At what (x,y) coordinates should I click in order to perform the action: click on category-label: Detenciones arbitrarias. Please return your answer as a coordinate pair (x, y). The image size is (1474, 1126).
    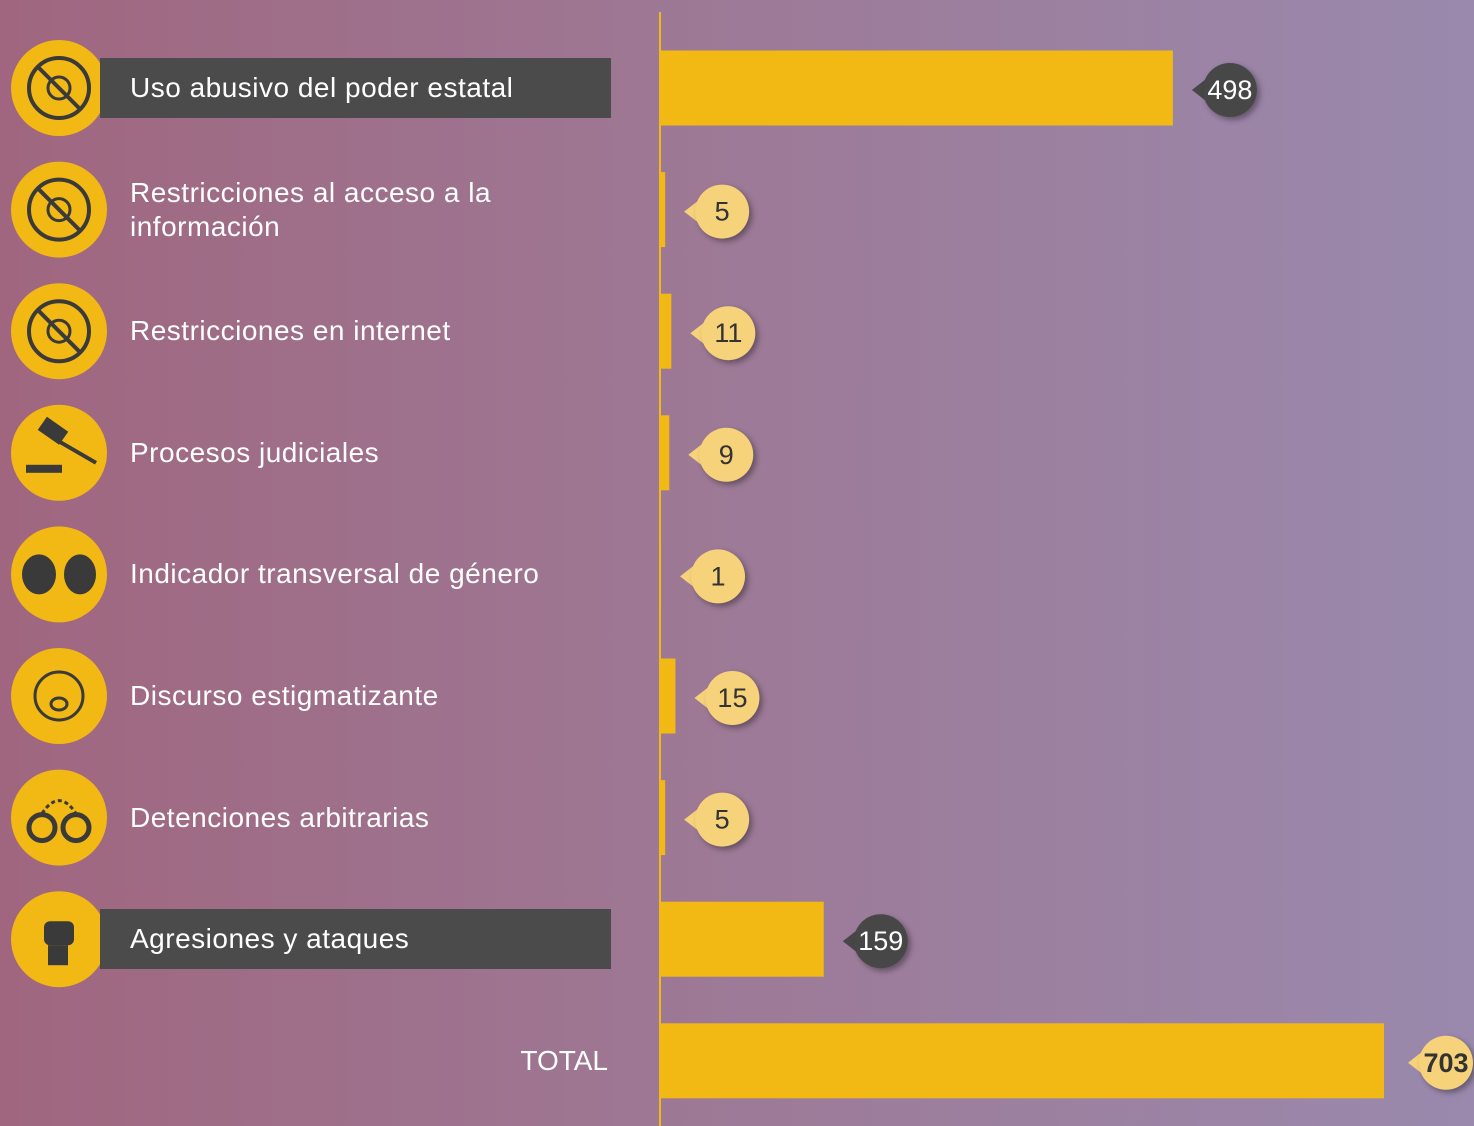
    Looking at the image, I should click on (280, 817).